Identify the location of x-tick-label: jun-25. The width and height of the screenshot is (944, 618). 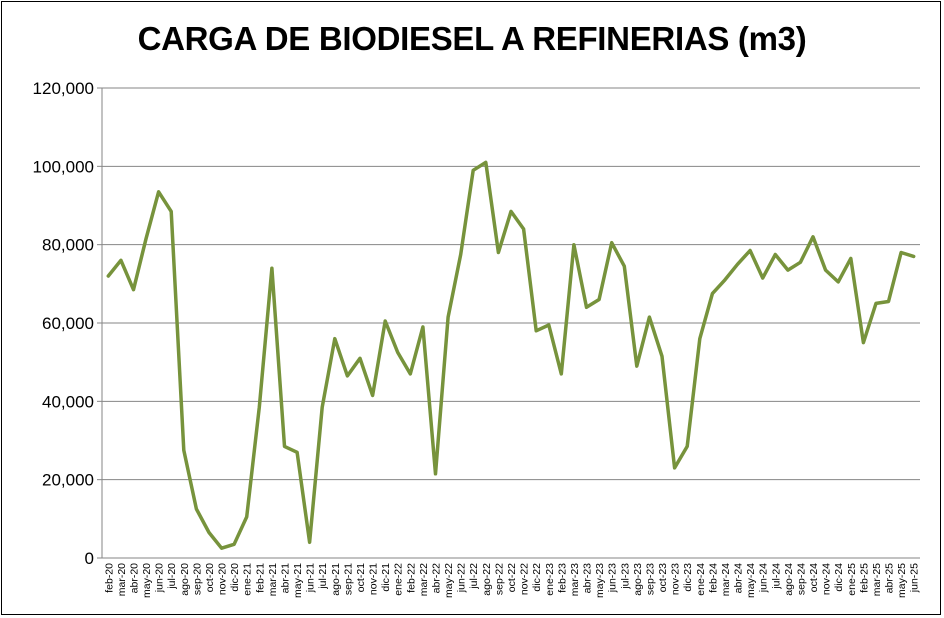
(915, 578).